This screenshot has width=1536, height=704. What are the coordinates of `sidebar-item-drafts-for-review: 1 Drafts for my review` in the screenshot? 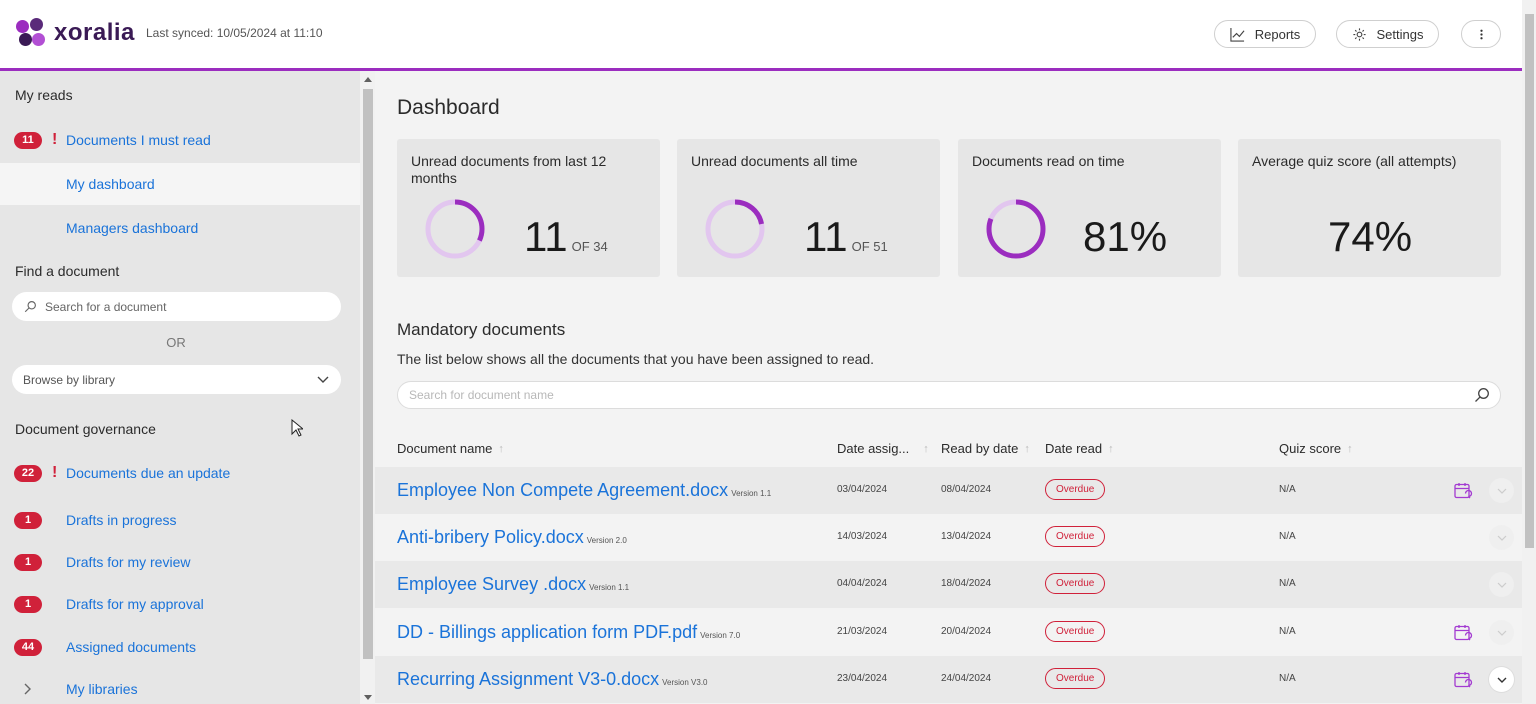 It's located at (180, 562).